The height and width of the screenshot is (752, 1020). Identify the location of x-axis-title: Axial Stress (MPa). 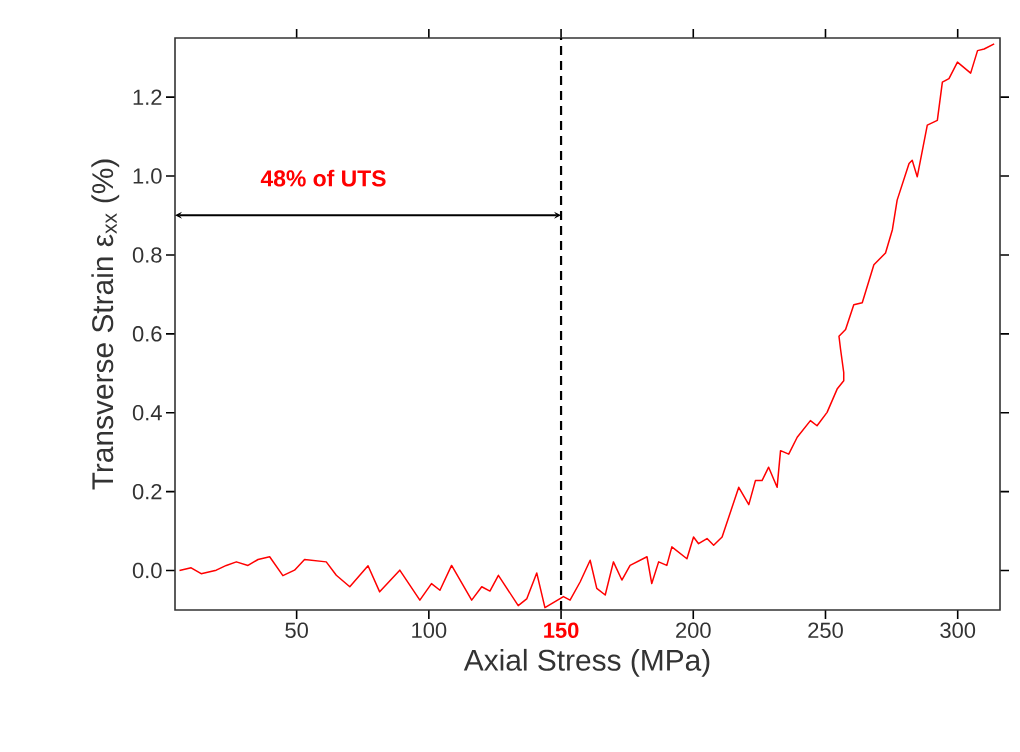
(586, 662).